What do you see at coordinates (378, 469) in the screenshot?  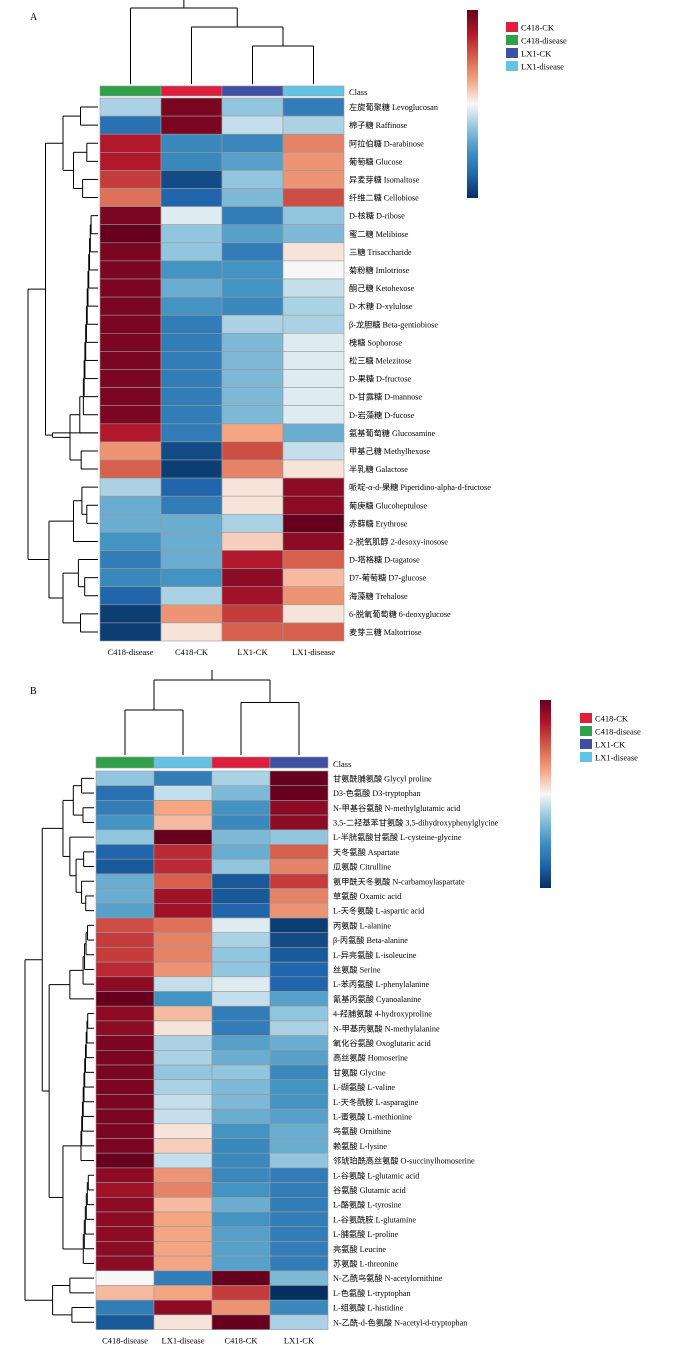 I see `row-label: 半乳糖 Galactose` at bounding box center [378, 469].